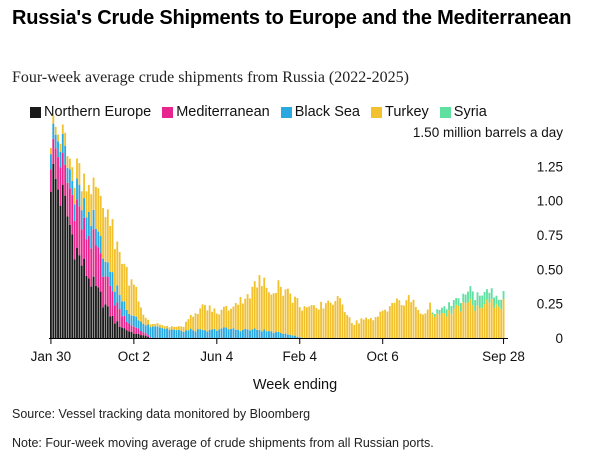  What do you see at coordinates (98, 112) in the screenshot?
I see `legend-label: Northern Europe` at bounding box center [98, 112].